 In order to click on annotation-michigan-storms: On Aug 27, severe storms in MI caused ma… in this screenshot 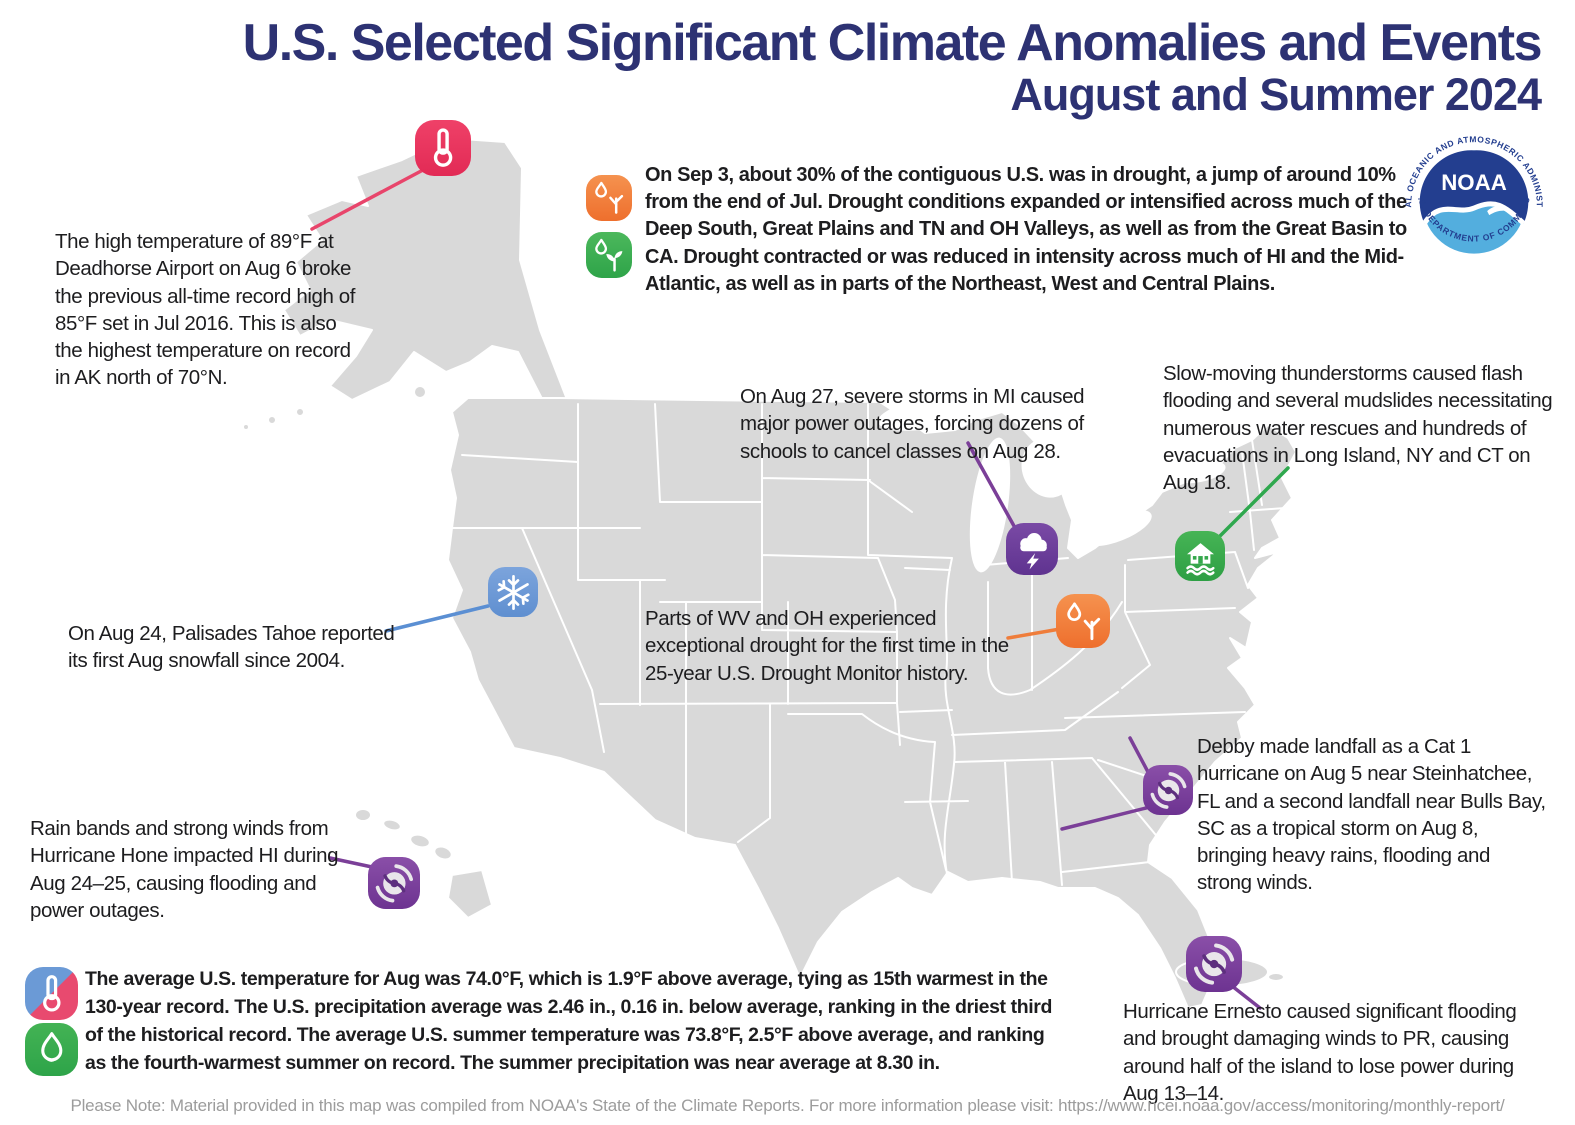, I will do `click(912, 424)`.